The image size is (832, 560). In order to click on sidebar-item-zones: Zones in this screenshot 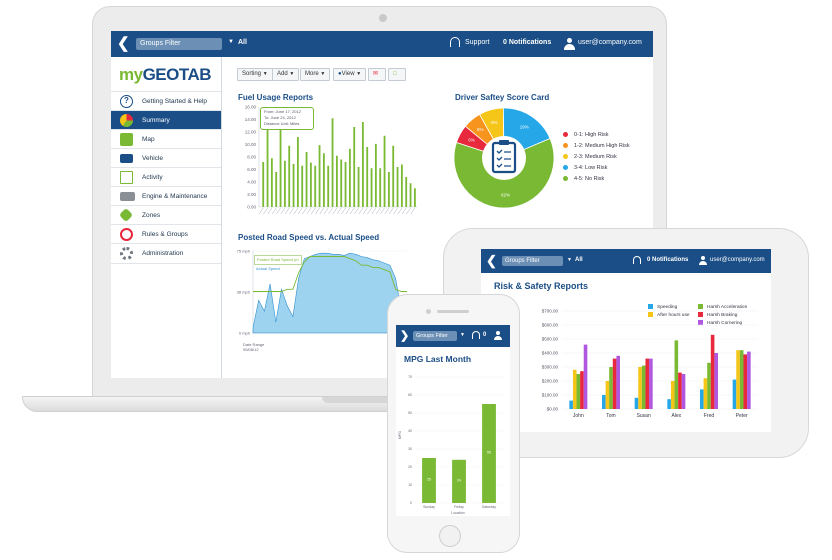, I will do `click(166, 215)`.